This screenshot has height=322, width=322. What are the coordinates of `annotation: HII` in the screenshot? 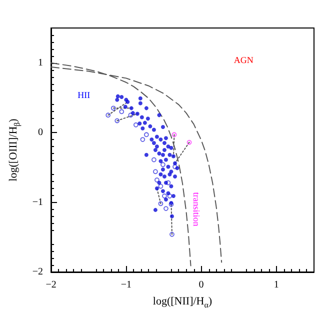 It's located at (84, 95).